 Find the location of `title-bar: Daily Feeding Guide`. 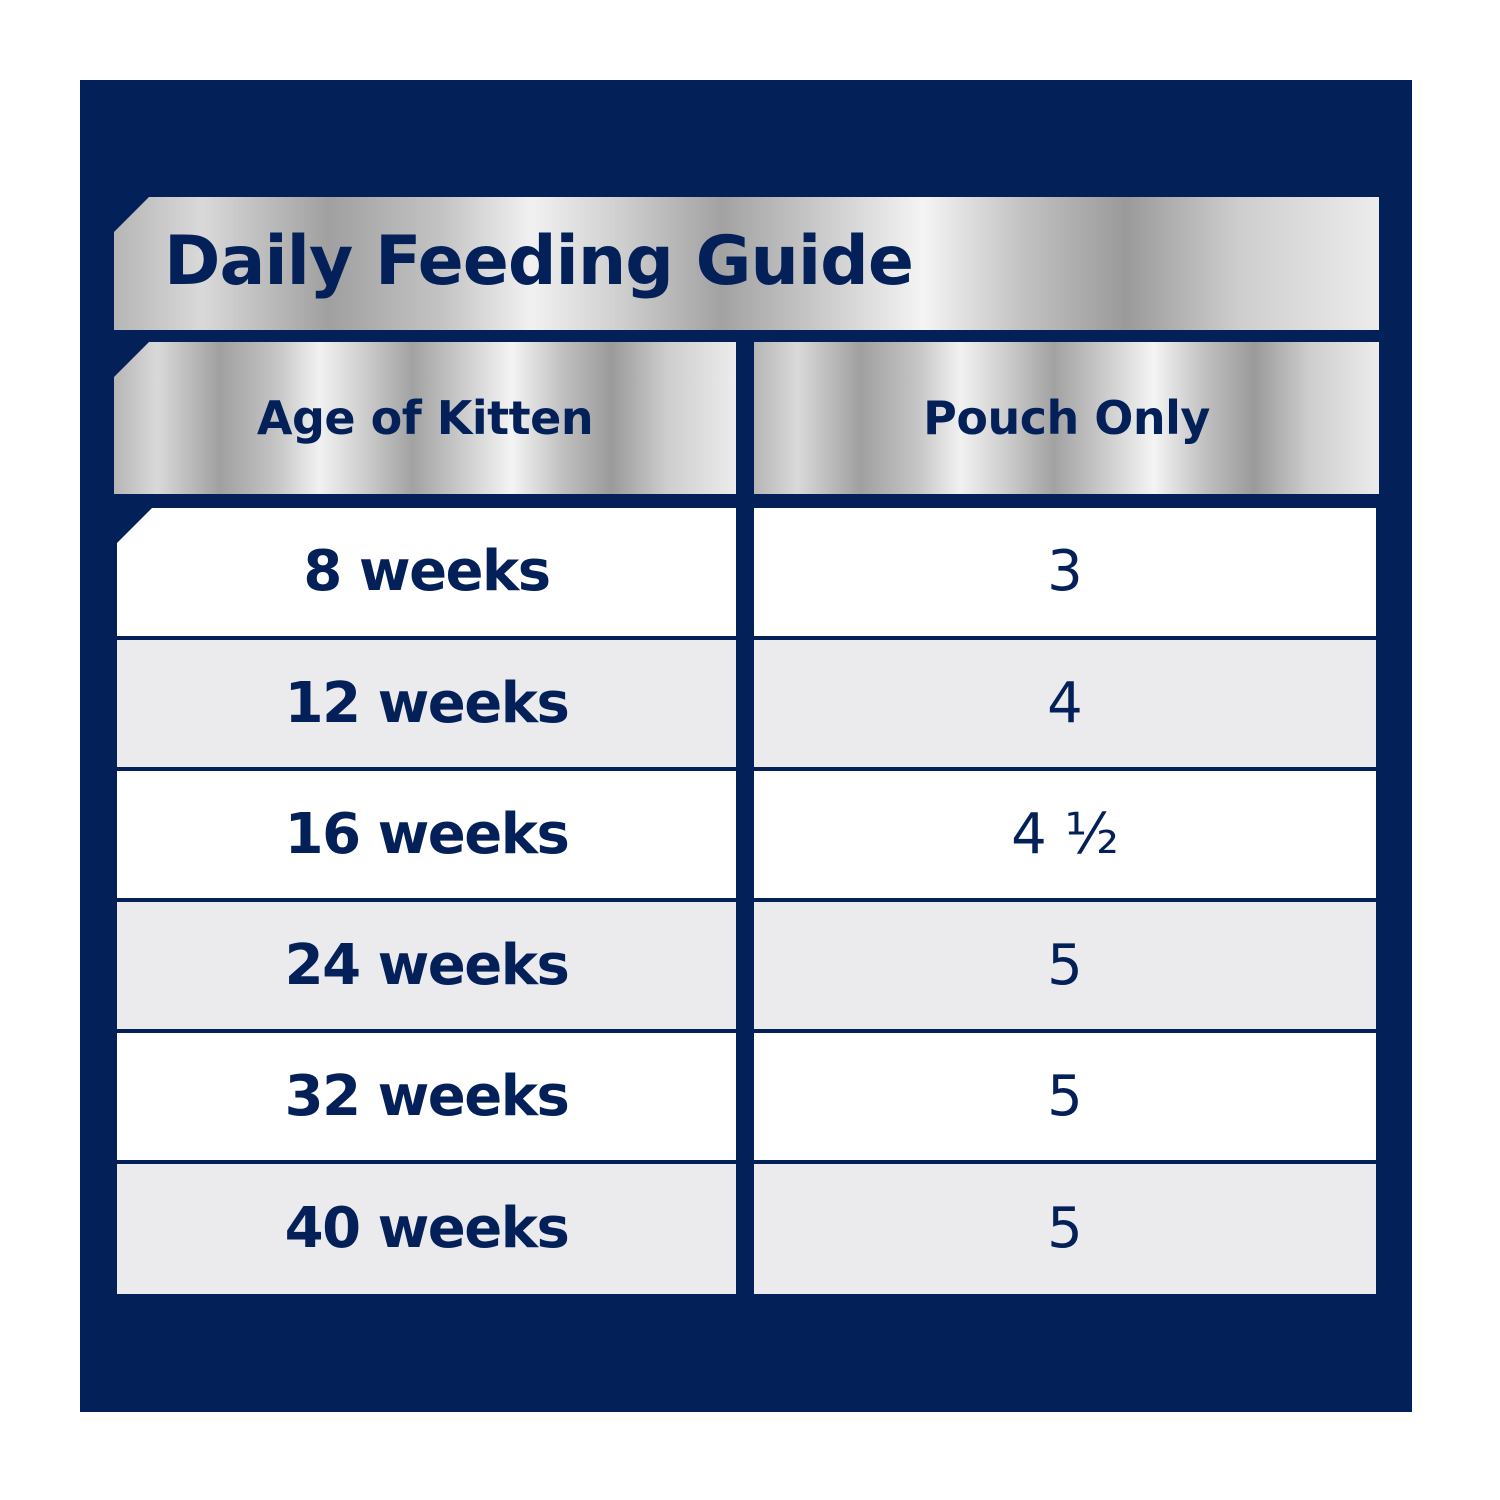

title-bar: Daily Feeding Guide is located at coordinates (746, 263).